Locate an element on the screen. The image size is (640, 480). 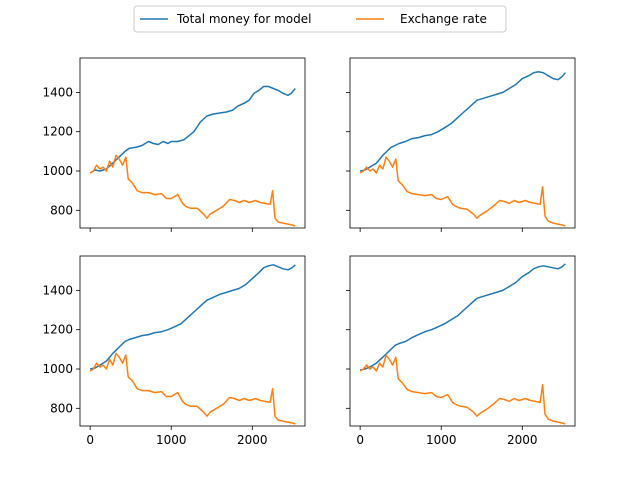
legend-frame is located at coordinates (320, 19).